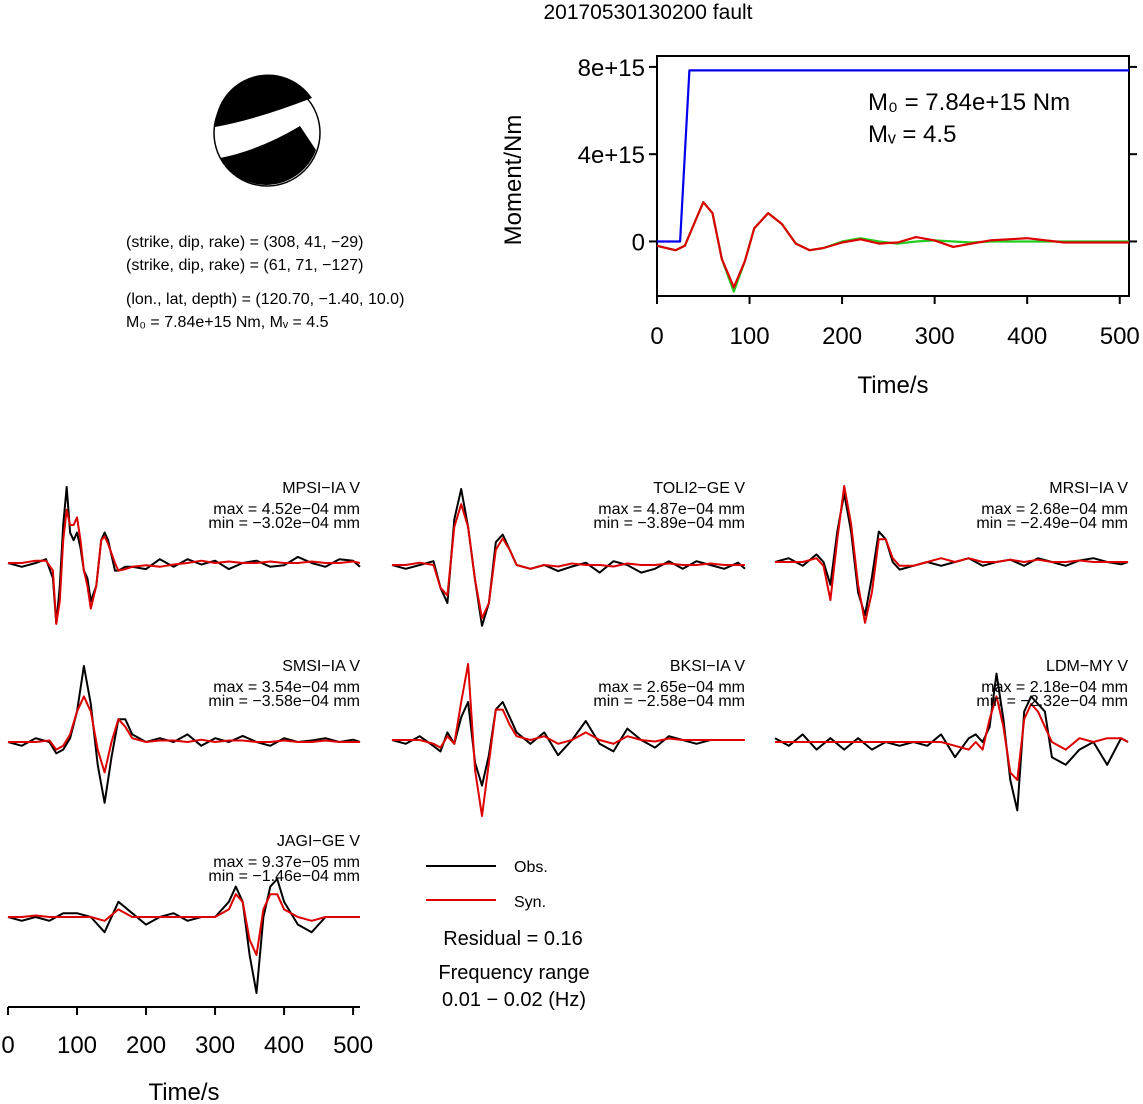 The width and height of the screenshot is (1143, 1104). I want to click on waveform-xtick-label: 500, so click(353, 1045).